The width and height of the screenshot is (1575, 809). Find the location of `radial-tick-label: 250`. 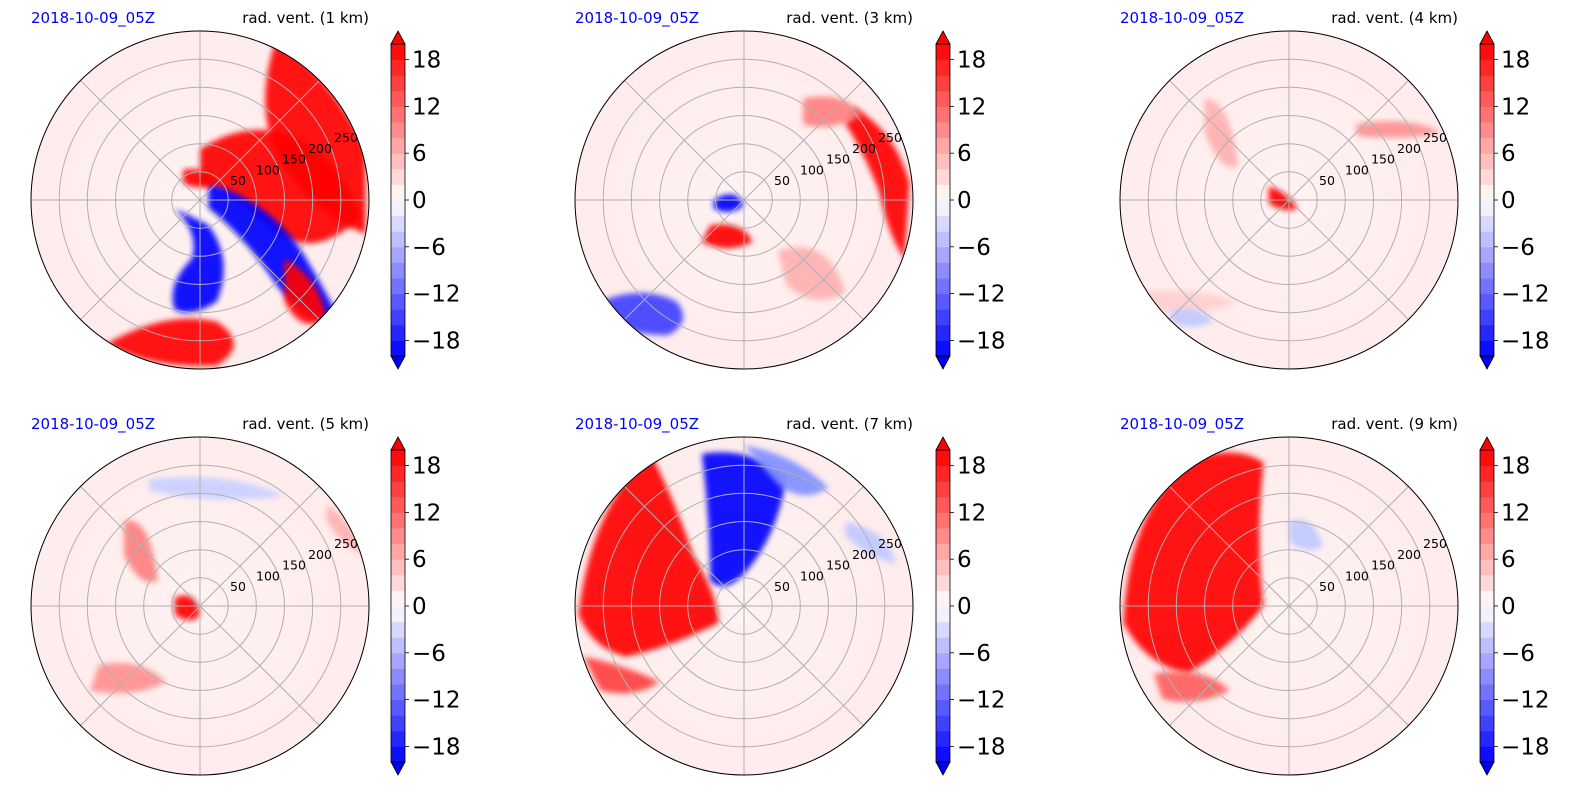

radial-tick-label: 250 is located at coordinates (890, 137).